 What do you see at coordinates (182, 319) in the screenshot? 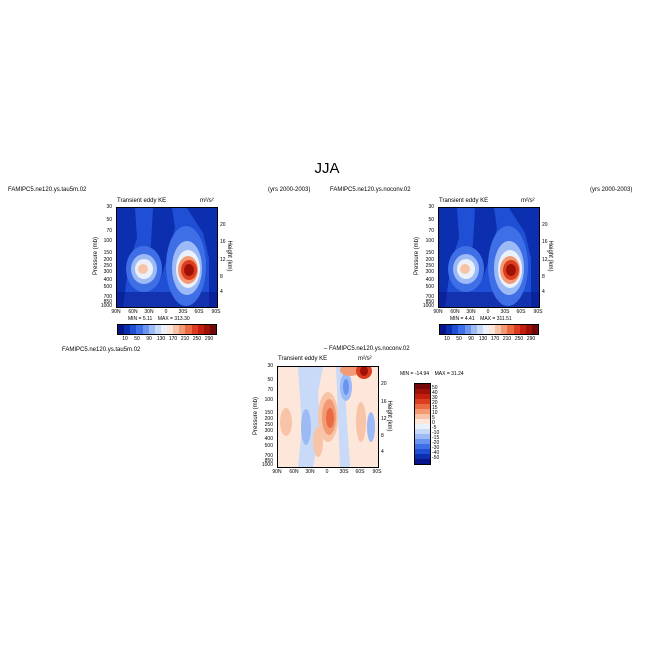
I see `max-value: 313.30` at bounding box center [182, 319].